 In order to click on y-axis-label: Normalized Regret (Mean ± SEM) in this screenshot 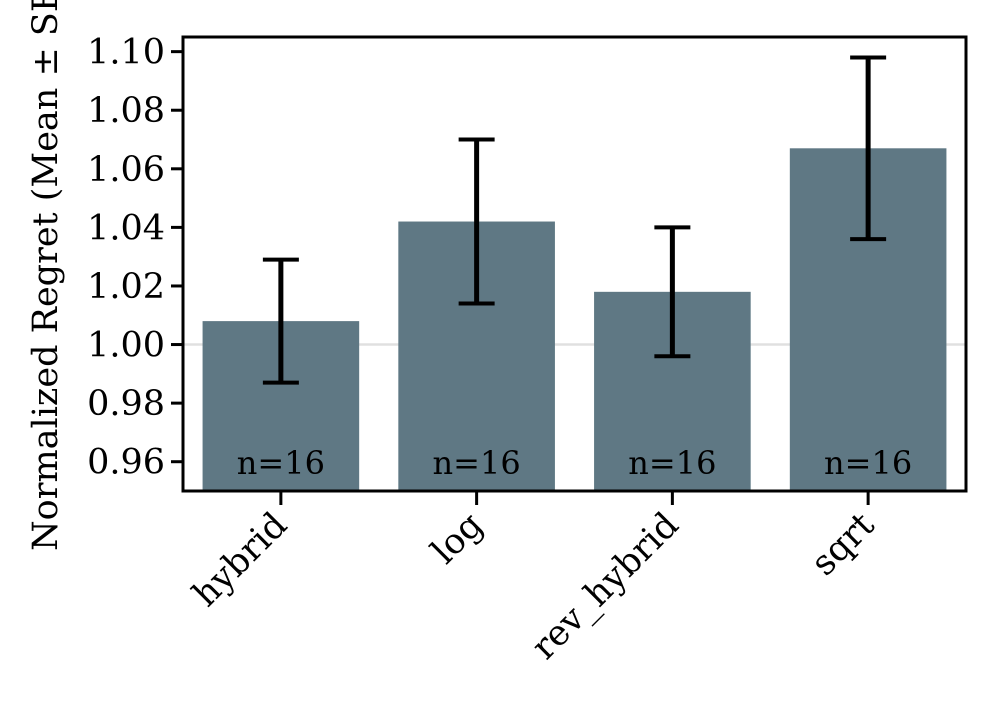, I will do `click(46, 275)`.